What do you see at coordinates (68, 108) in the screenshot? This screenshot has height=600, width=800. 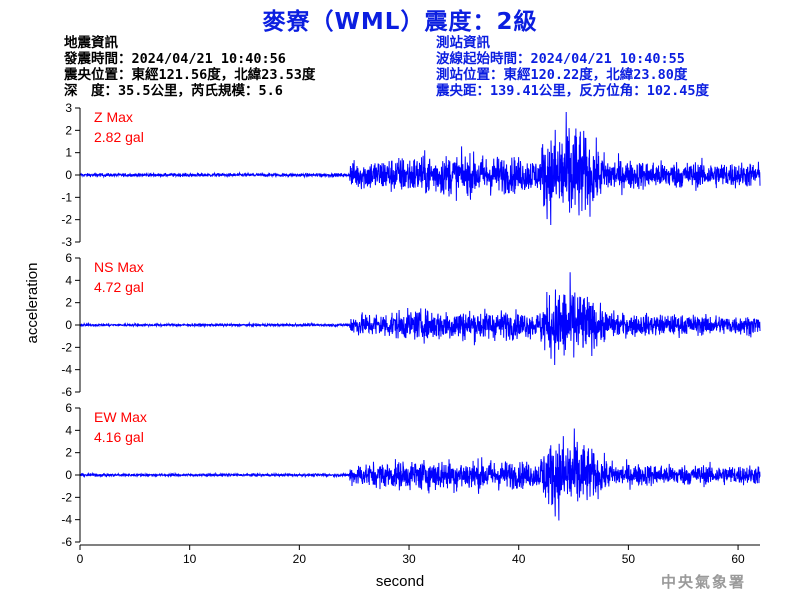 I see `y-tick-label: 3` at bounding box center [68, 108].